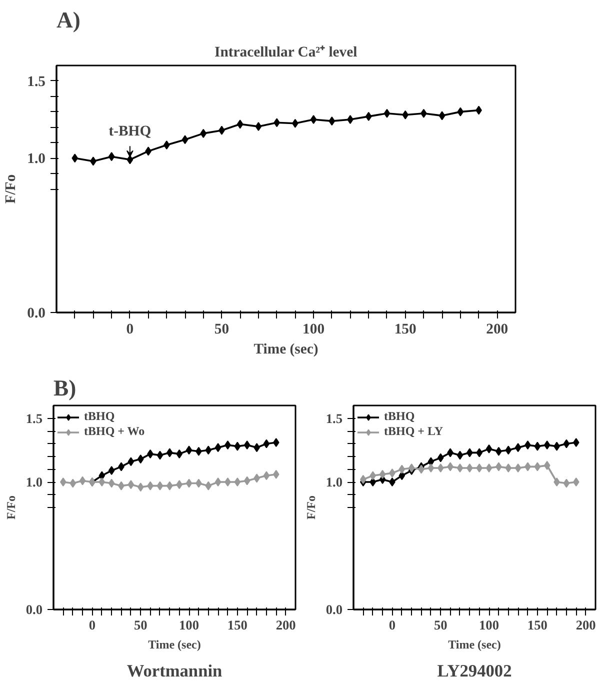 The image size is (610, 690). I want to click on text: B), so click(65, 388).